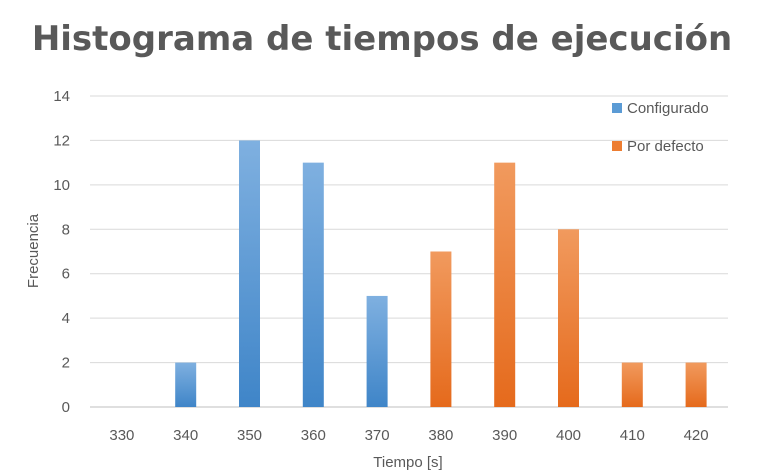 Image resolution: width=763 pixels, height=472 pixels. What do you see at coordinates (660, 127) in the screenshot?
I see `legend: Configurado Por defecto` at bounding box center [660, 127].